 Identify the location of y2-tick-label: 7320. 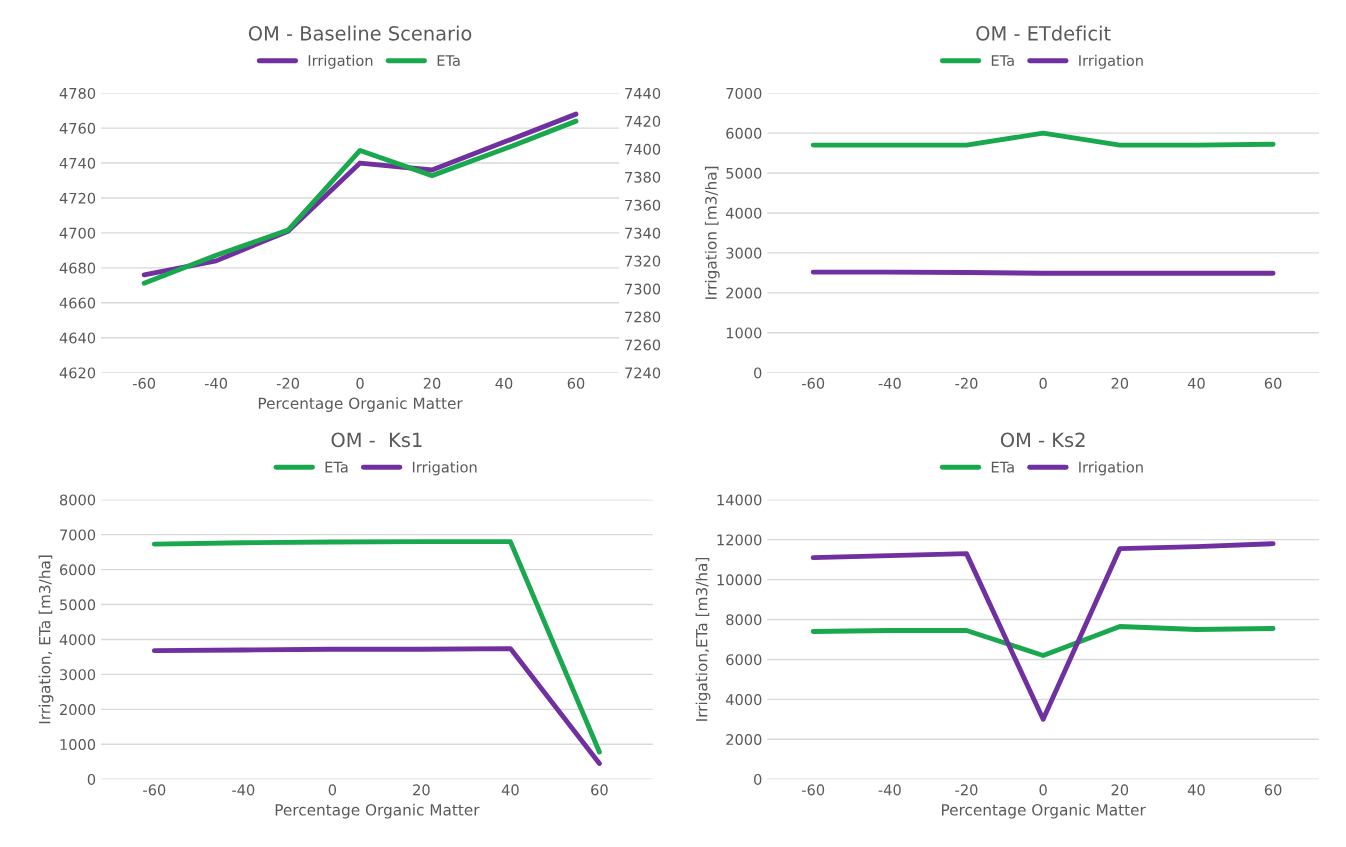
(643, 261).